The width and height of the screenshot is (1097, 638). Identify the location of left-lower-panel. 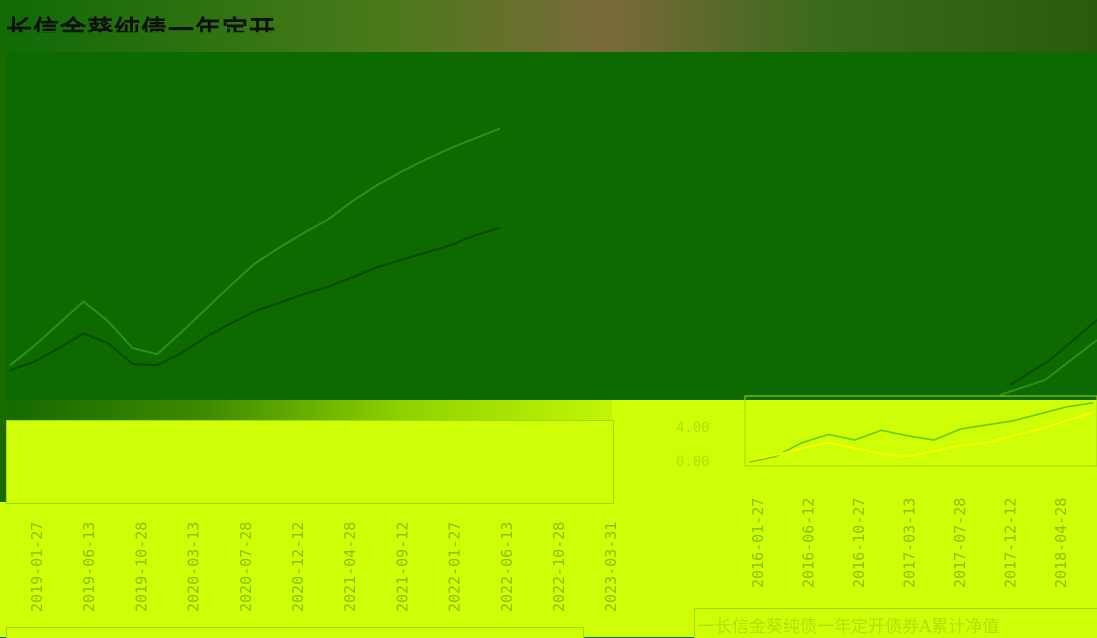
(310, 462).